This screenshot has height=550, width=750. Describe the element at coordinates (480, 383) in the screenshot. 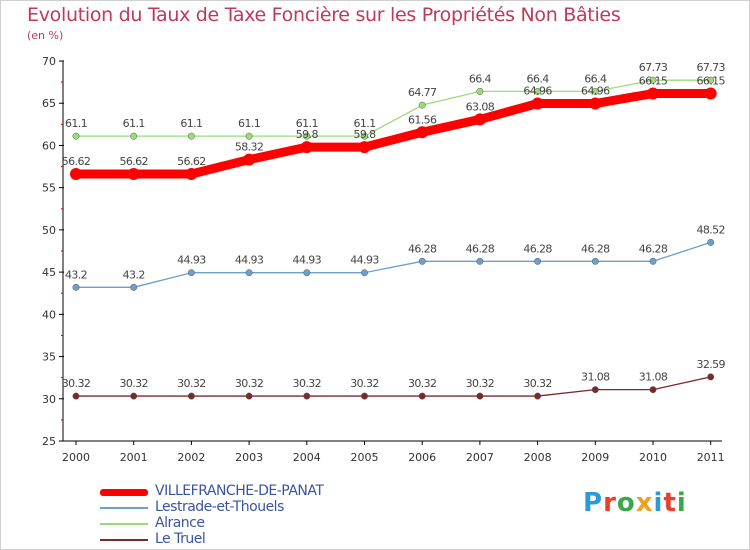

I see `data-label-le-truel-2007: 30.32` at that location.